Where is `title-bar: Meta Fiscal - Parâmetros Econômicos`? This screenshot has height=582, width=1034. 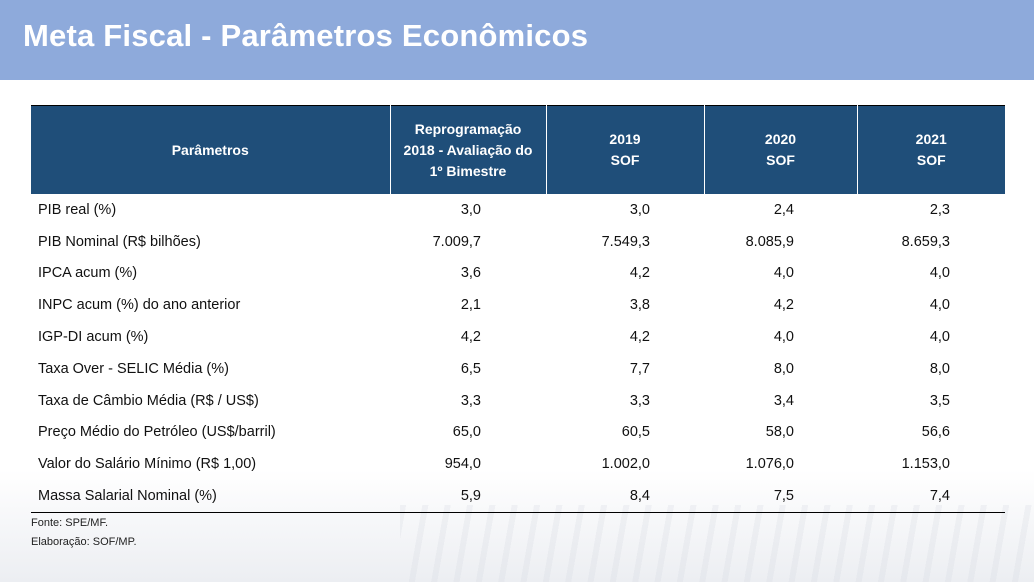
title-bar: Meta Fiscal - Parâmetros Econômicos is located at coordinates (517, 40).